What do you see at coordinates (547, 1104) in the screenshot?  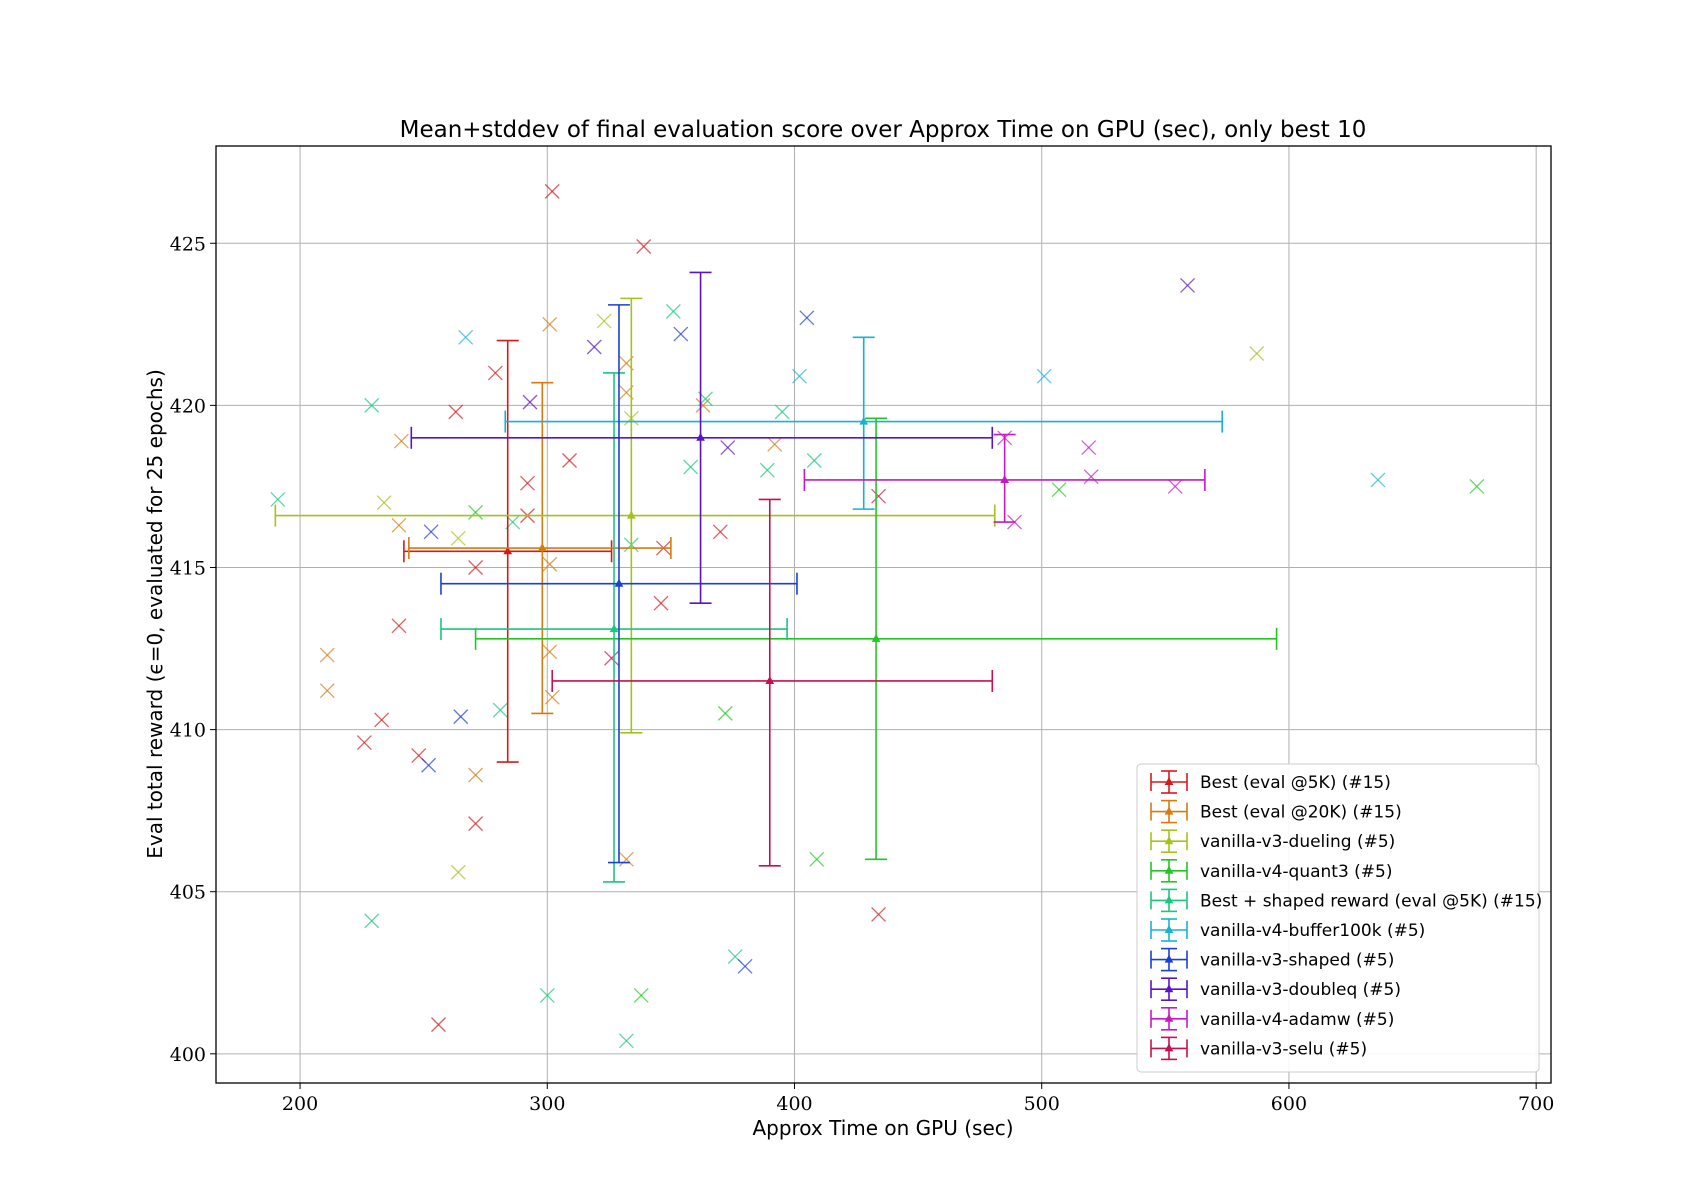 I see `x-tick-label: 300` at bounding box center [547, 1104].